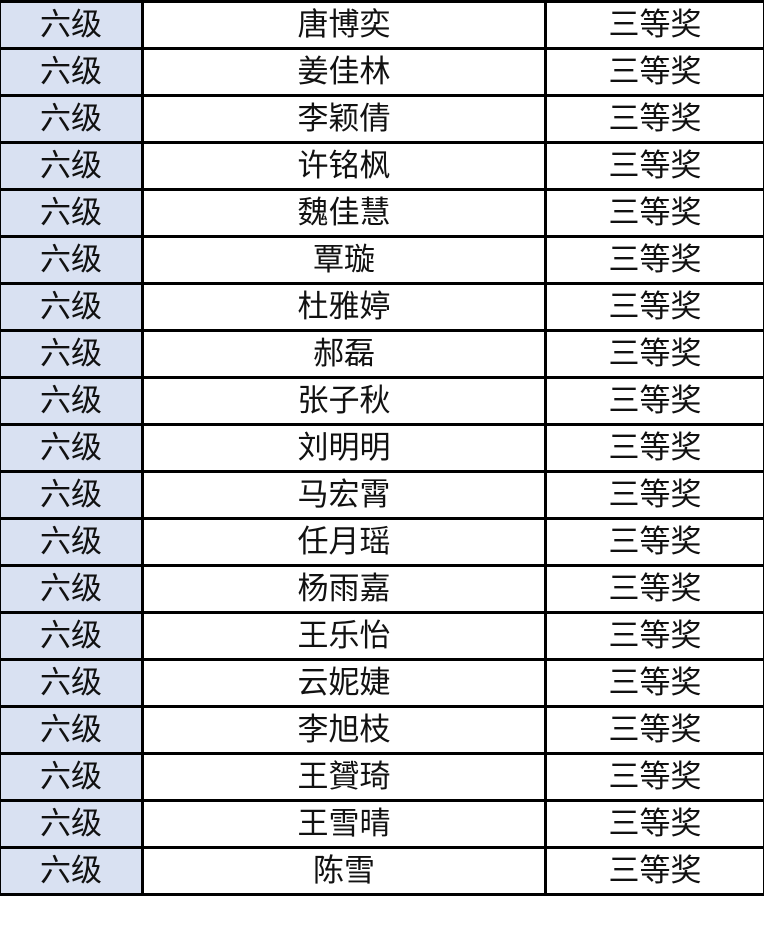 The height and width of the screenshot is (946, 764). I want to click on table-row: 六级 郝磊 三等奖, so click(382, 354).